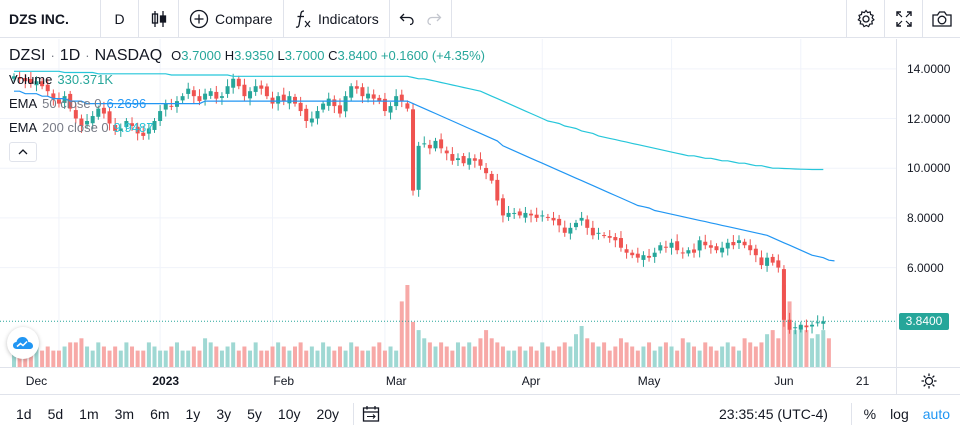 This screenshot has width=960, height=433. I want to click on screenshot-button, so click(941, 19).